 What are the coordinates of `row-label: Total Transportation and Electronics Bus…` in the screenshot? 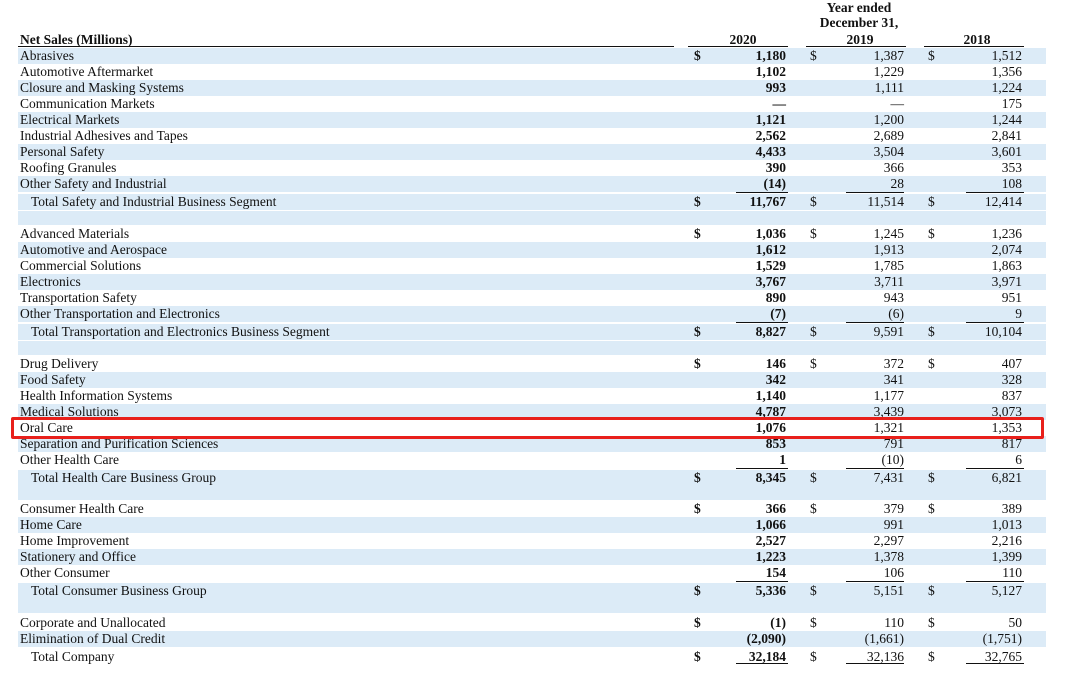 It's located at (180, 331).